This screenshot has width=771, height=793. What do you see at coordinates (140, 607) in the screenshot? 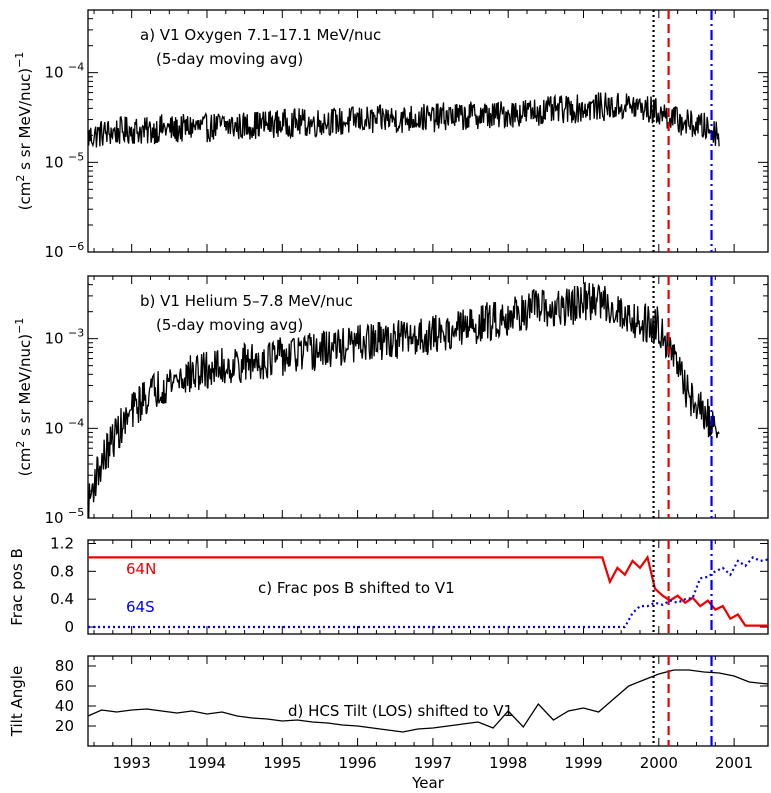
I see `series-label-64s: 64S` at bounding box center [140, 607].